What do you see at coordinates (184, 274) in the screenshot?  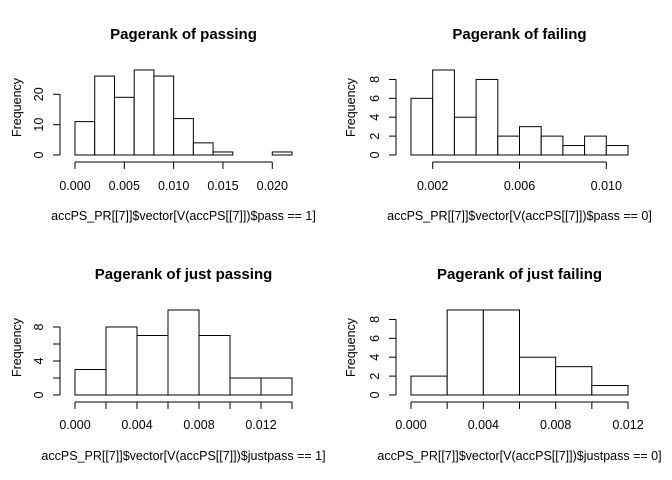 I see `chart-title: Pagerank of just passing` at bounding box center [184, 274].